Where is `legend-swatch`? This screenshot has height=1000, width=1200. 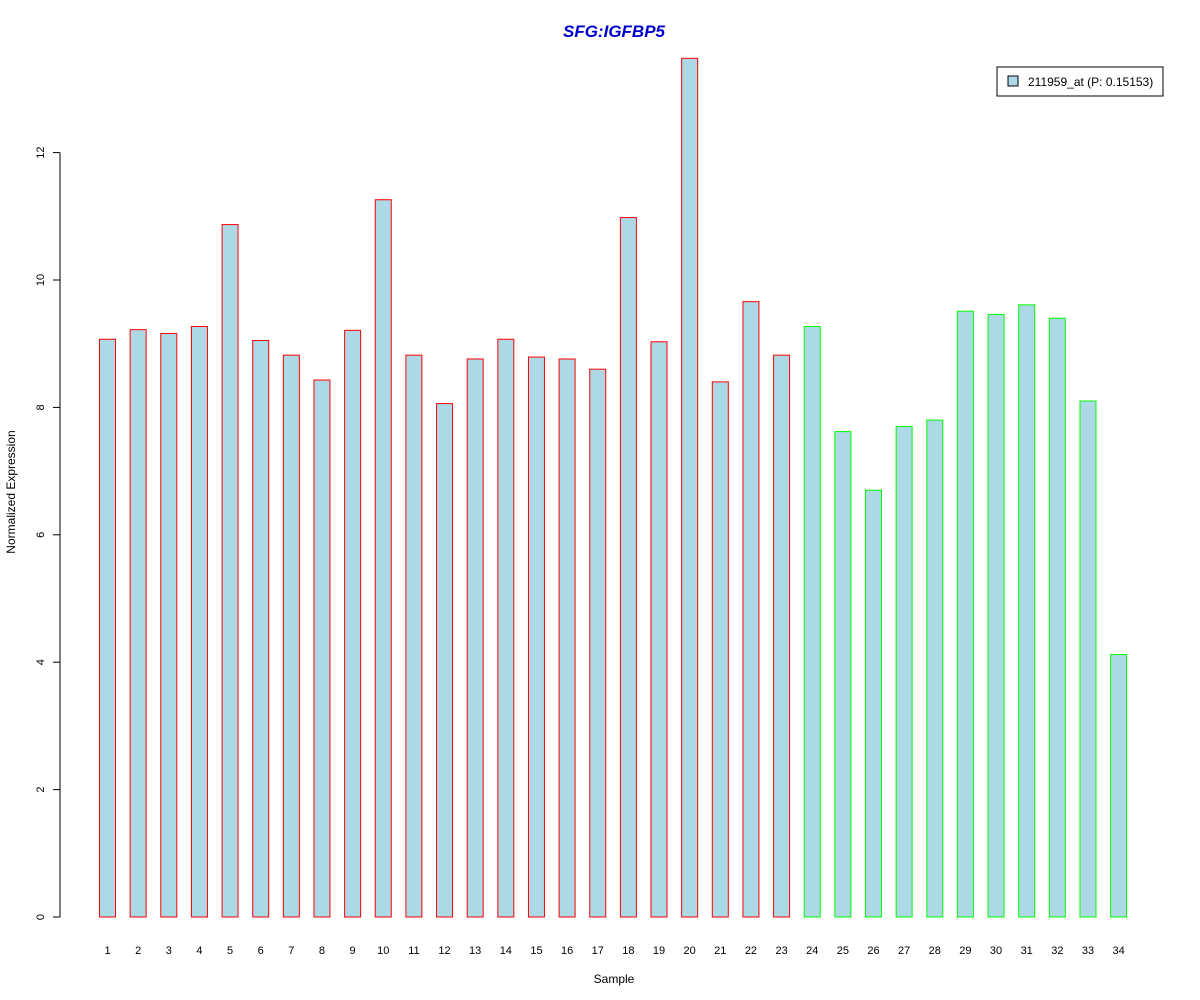 legend-swatch is located at coordinates (1013, 81).